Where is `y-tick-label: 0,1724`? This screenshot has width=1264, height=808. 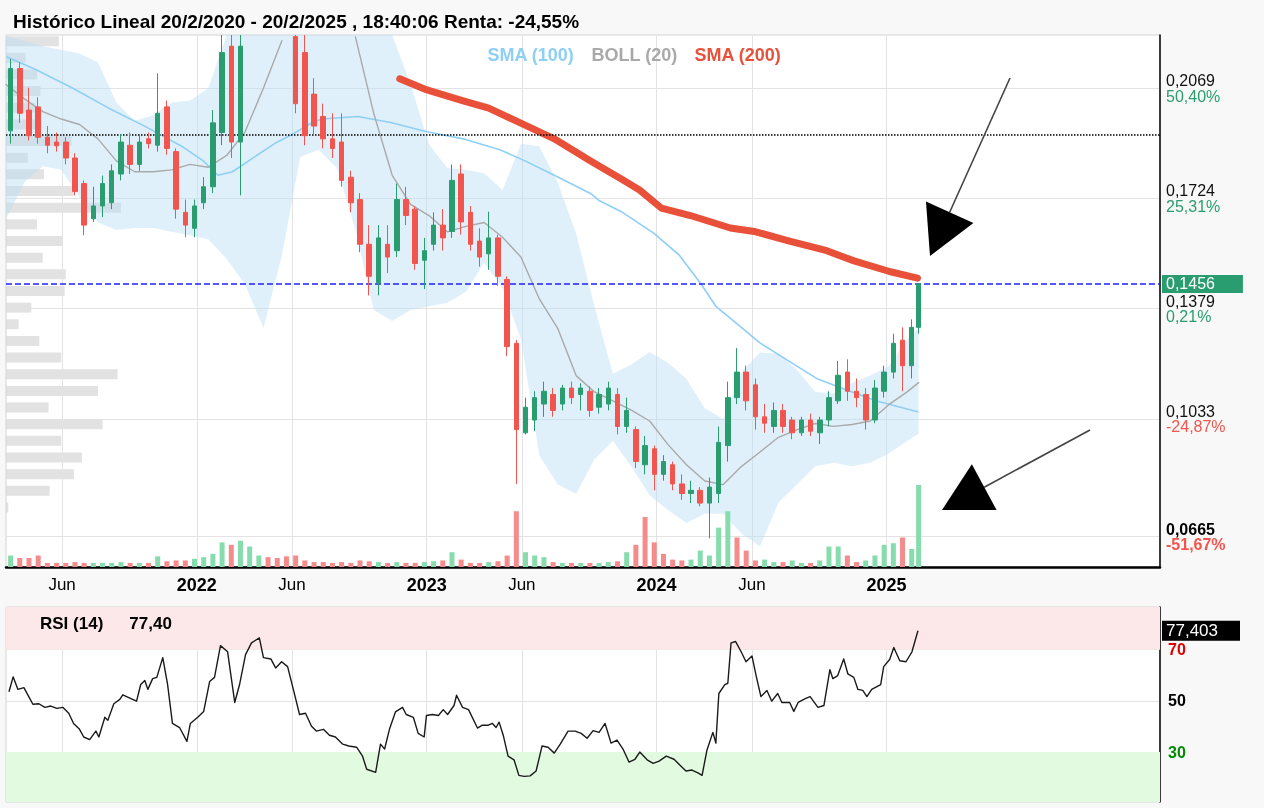 y-tick-label: 0,1724 is located at coordinates (1191, 191).